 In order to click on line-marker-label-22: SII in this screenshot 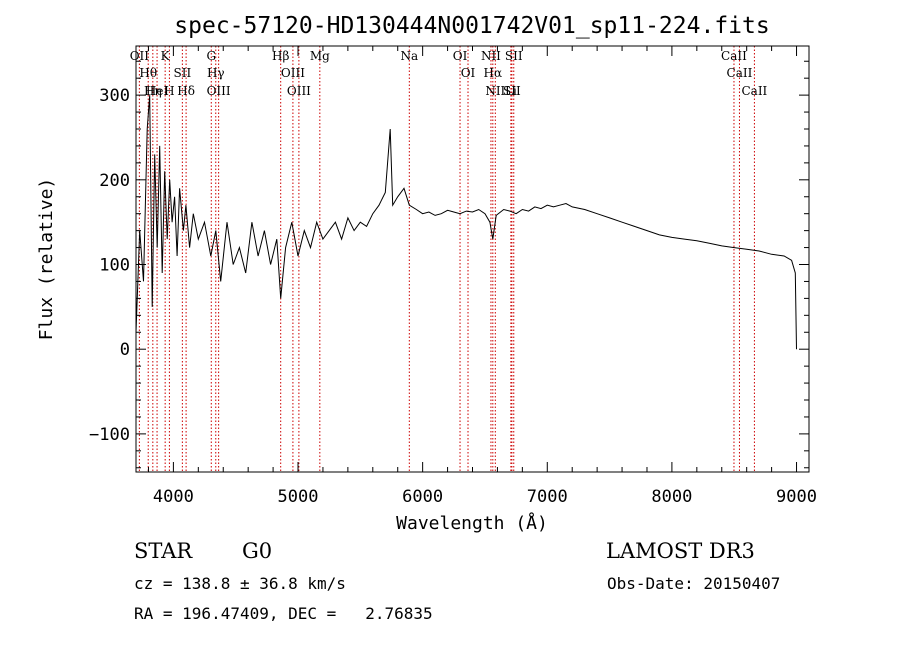, I will do `click(512, 91)`.